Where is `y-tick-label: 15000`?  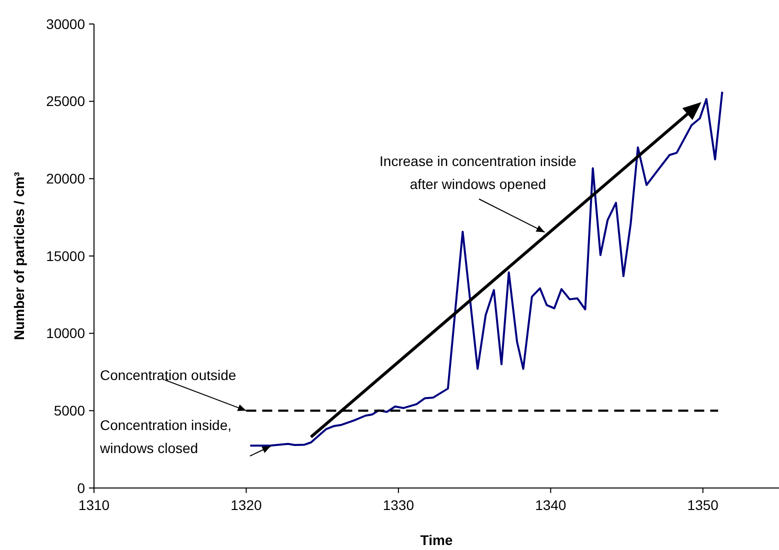
y-tick-label: 15000 is located at coordinates (66, 256).